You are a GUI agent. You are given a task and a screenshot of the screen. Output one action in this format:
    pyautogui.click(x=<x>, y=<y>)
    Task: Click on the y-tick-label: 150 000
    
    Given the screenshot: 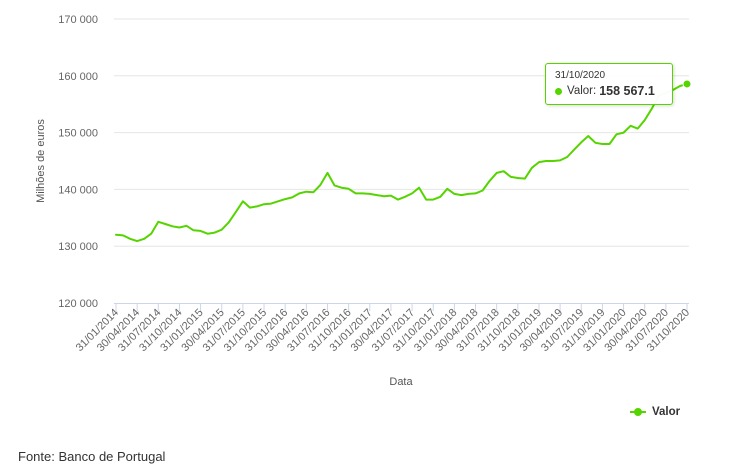 What is the action you would take?
    pyautogui.click(x=78, y=134)
    